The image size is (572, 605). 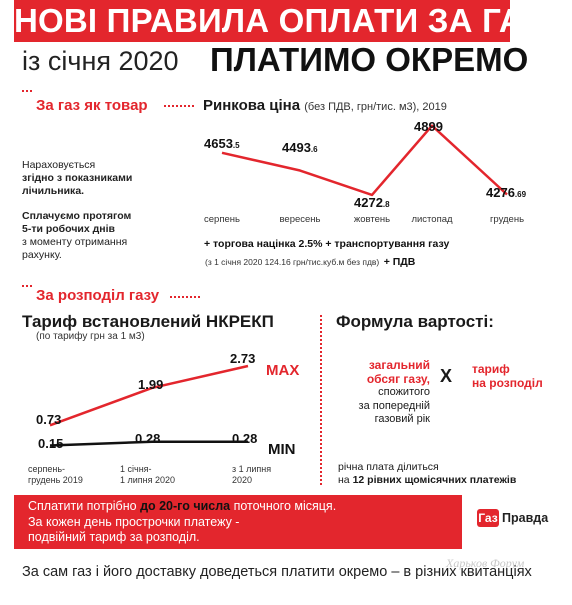 I want to click on section-divider-top, so click(x=27, y=91).